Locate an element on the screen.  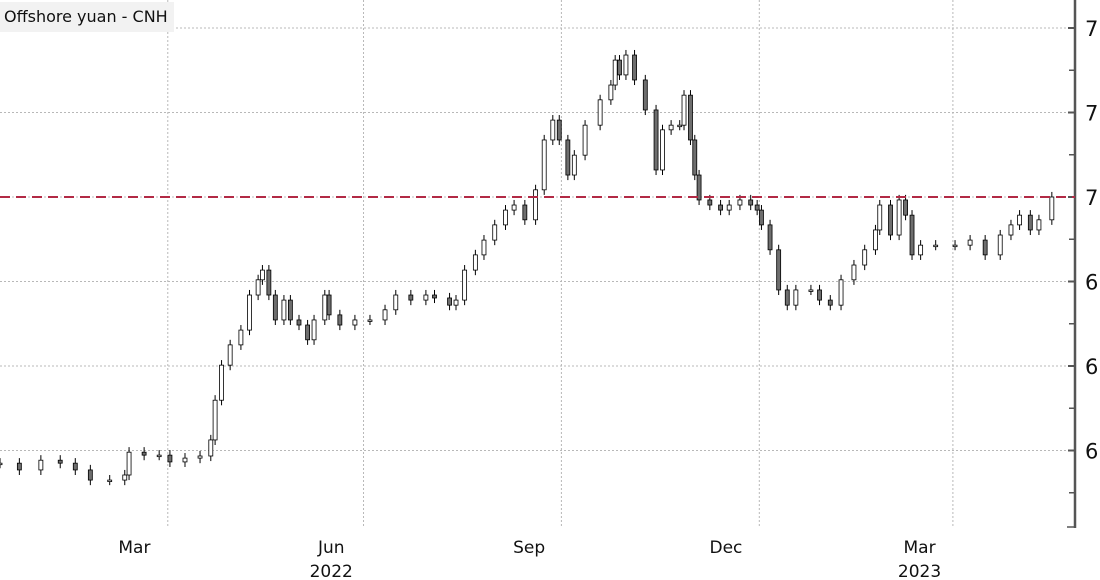
legend-label: Offshore yuan - CNH is located at coordinates (87, 17).